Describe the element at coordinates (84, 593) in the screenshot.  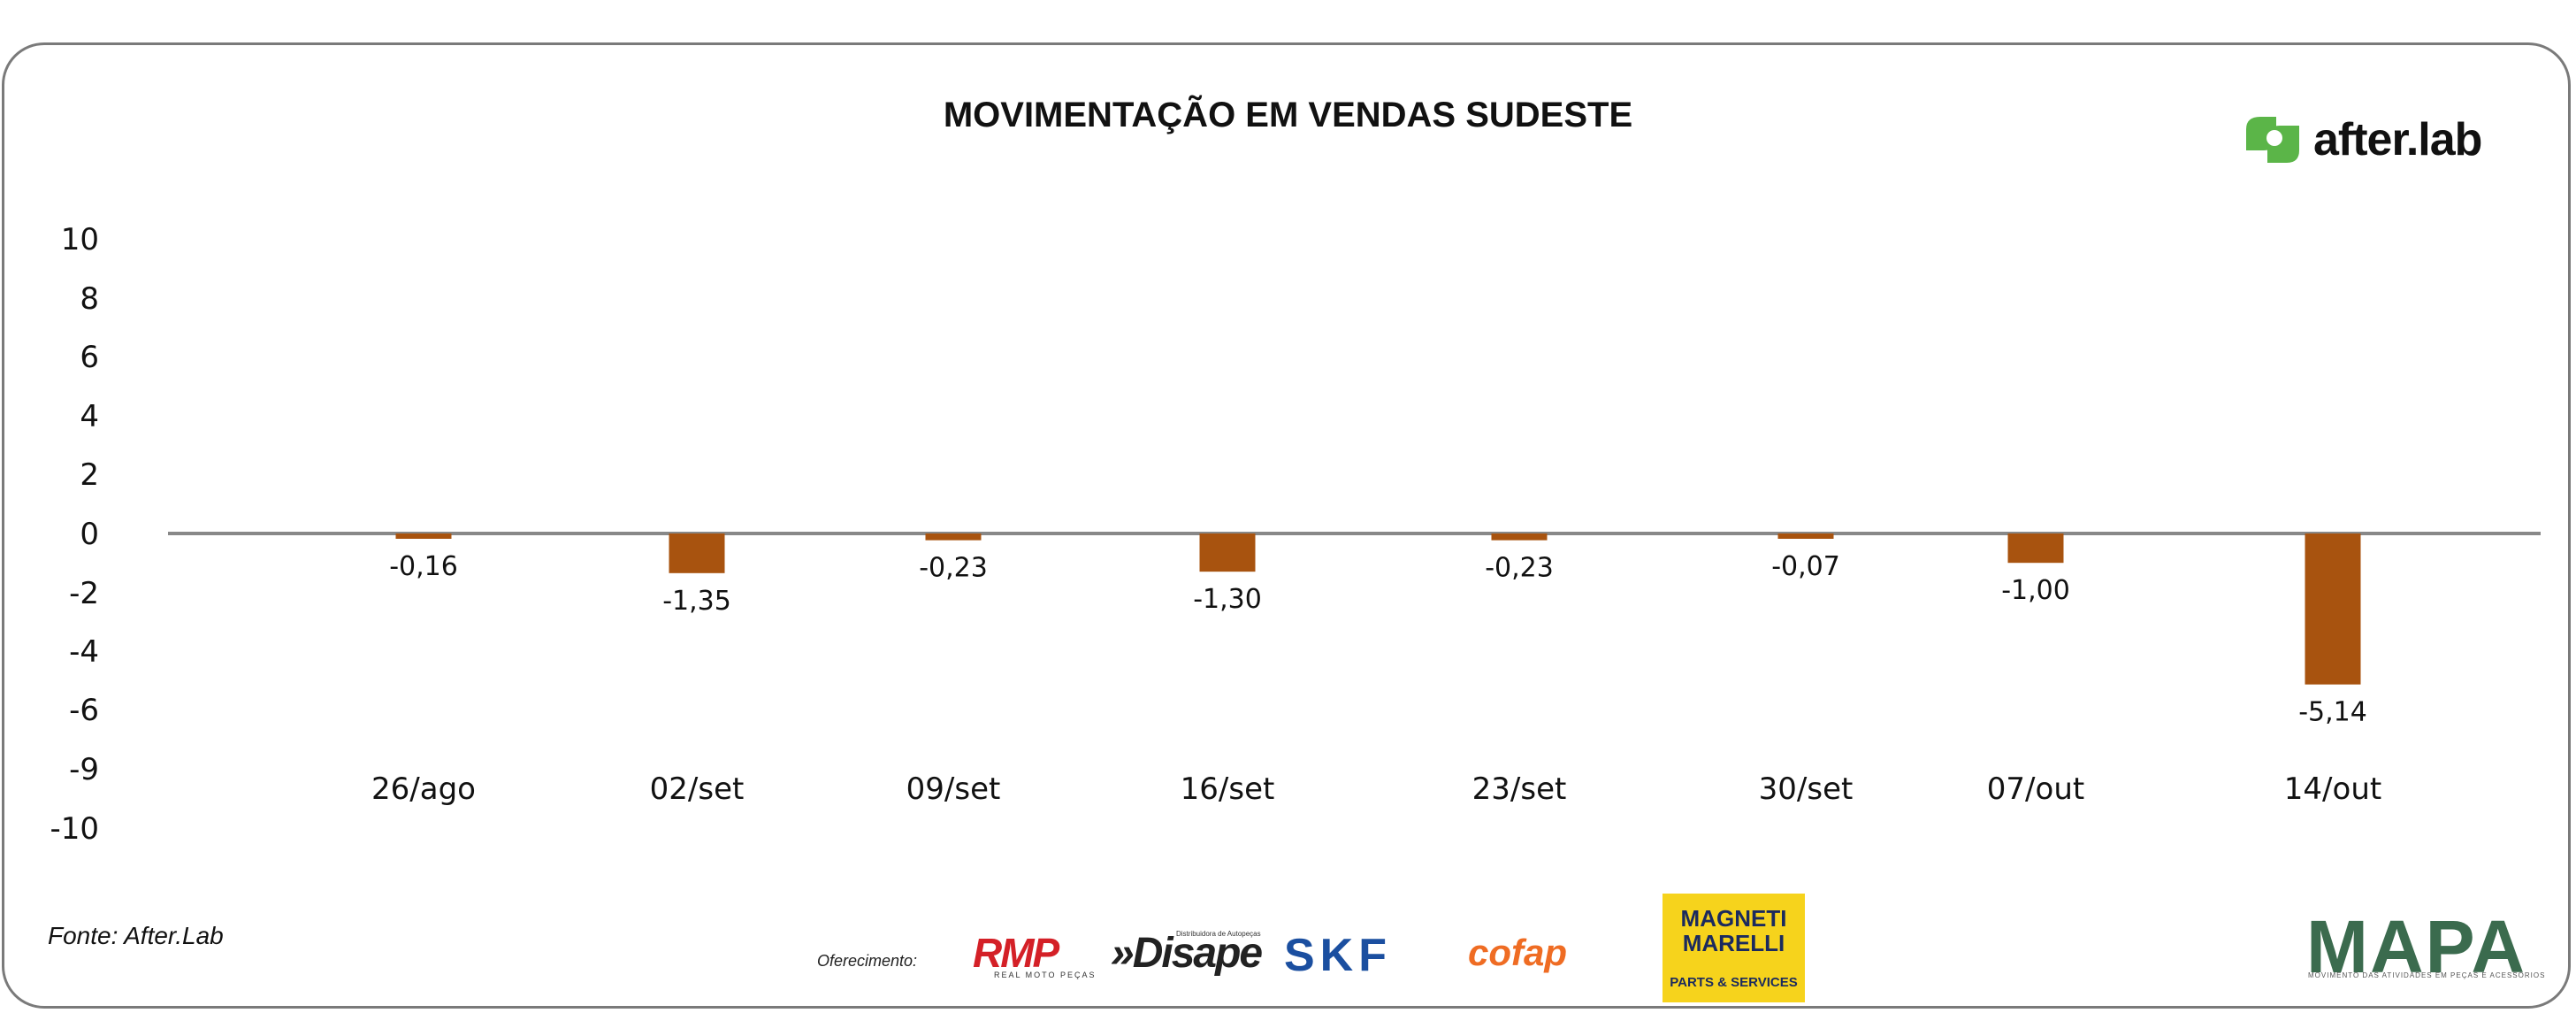
I see `y-tick-label: -2` at that location.